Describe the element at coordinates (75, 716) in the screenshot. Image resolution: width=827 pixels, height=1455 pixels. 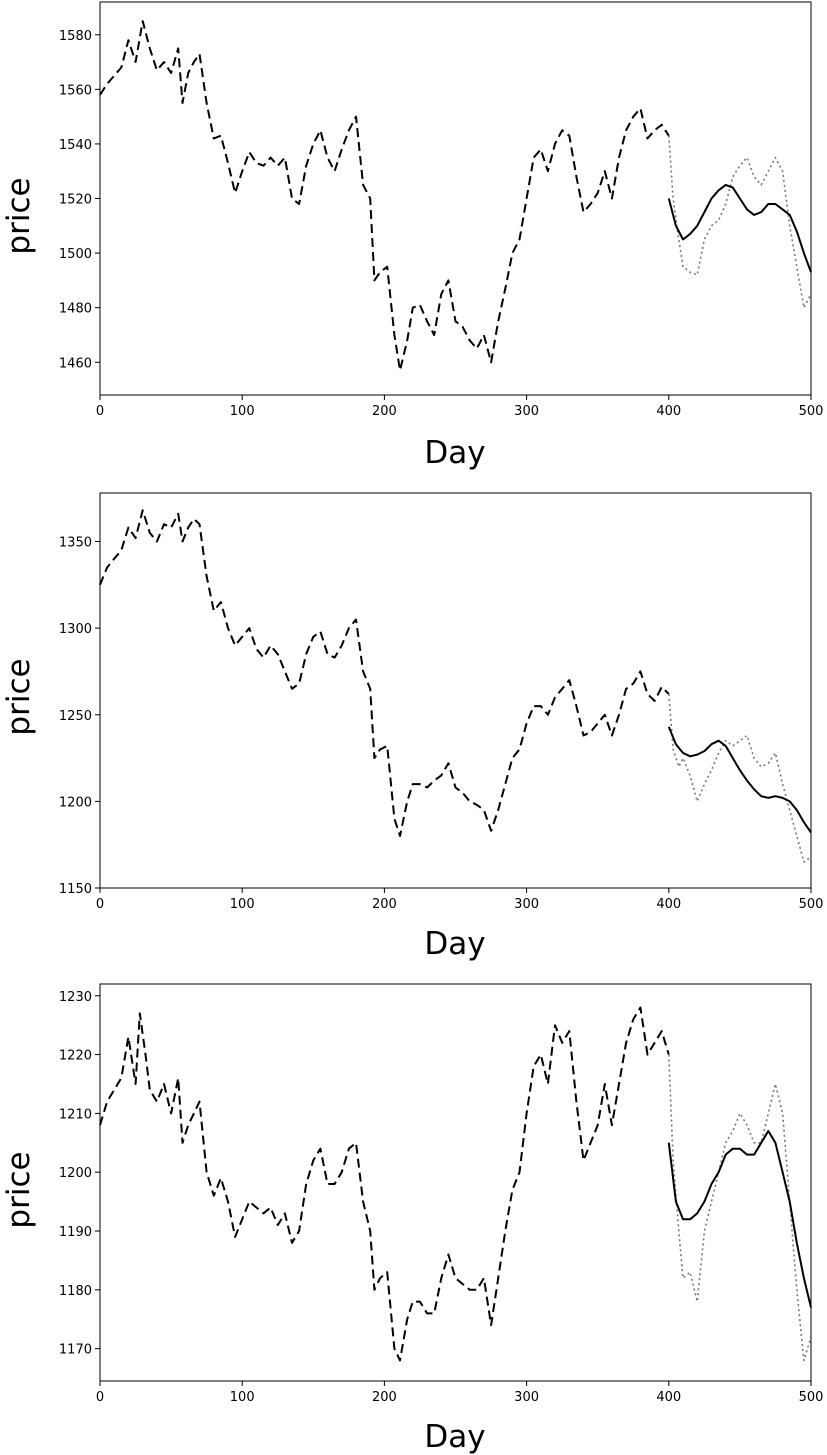
I see `y-tick-label: 1250` at that location.